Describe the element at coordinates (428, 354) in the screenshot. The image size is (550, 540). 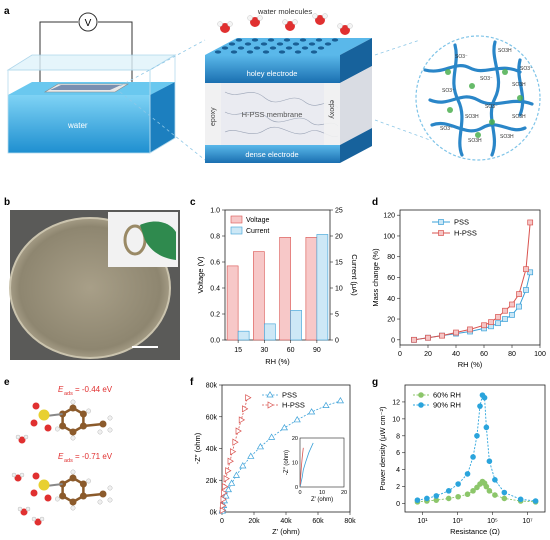
I see `x-tick-label: 20` at that location.